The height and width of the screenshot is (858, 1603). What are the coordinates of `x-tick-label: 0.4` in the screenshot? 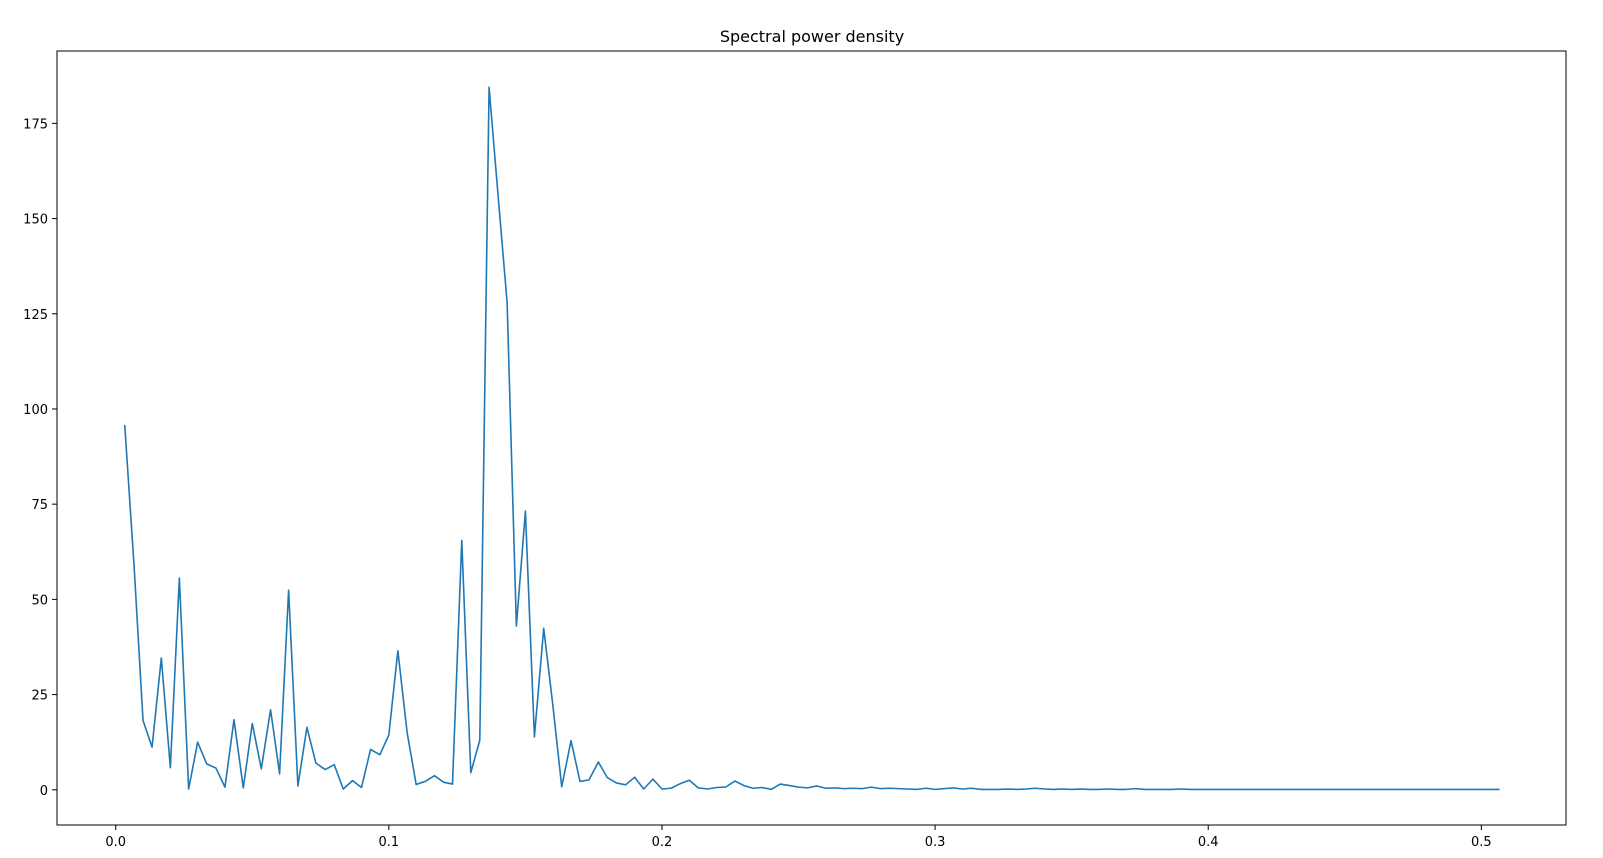 It's located at (1208, 842).